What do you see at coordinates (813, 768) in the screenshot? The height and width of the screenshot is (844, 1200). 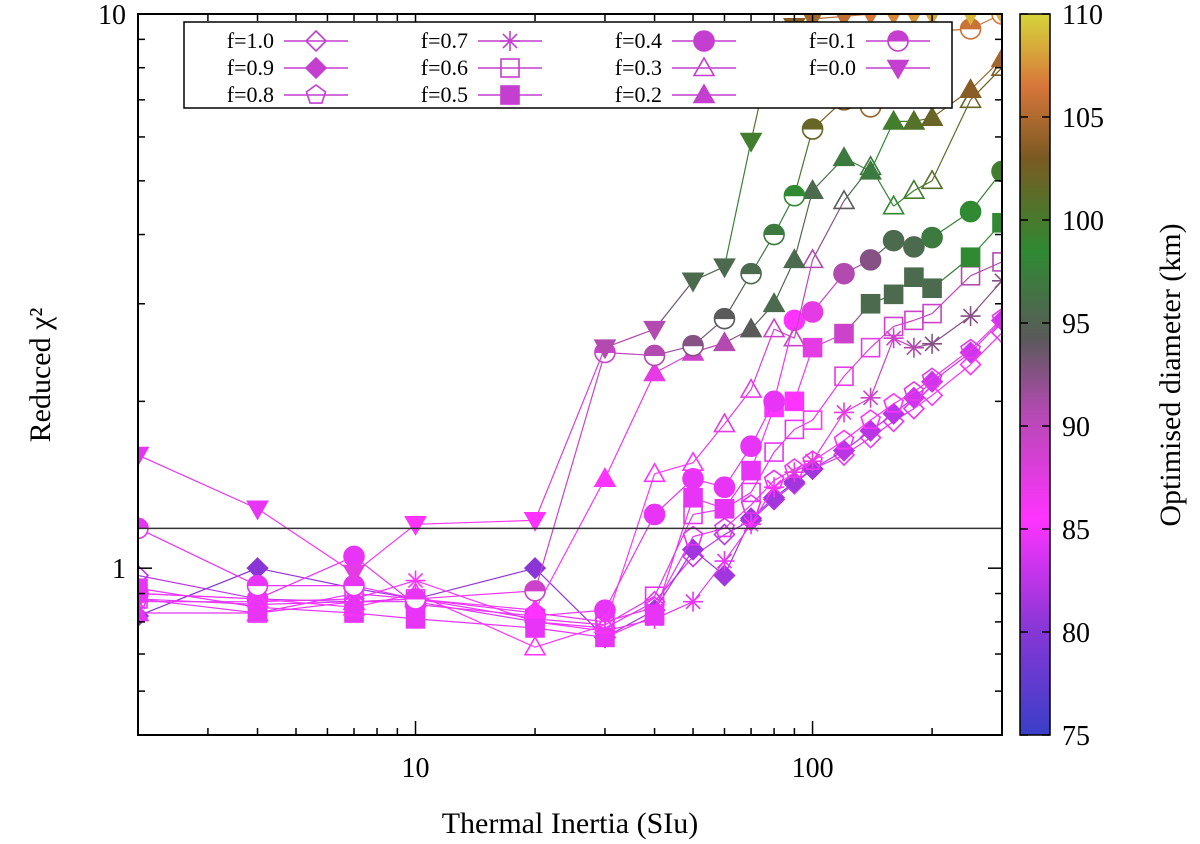 I see `x-tick-label: 100` at bounding box center [813, 768].